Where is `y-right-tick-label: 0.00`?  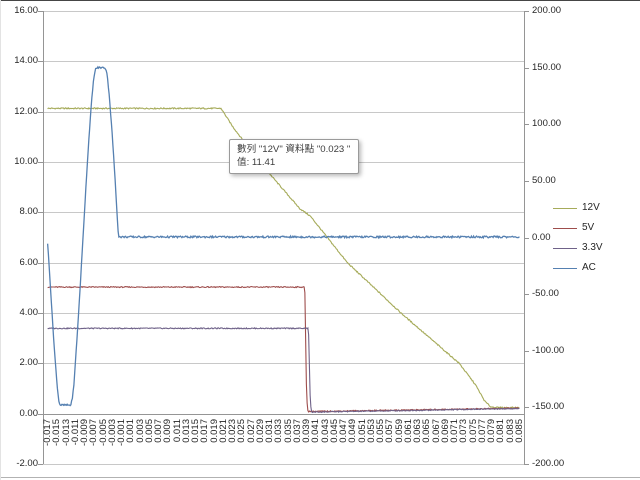
y-right-tick-label: 0.00 is located at coordinates (541, 237).